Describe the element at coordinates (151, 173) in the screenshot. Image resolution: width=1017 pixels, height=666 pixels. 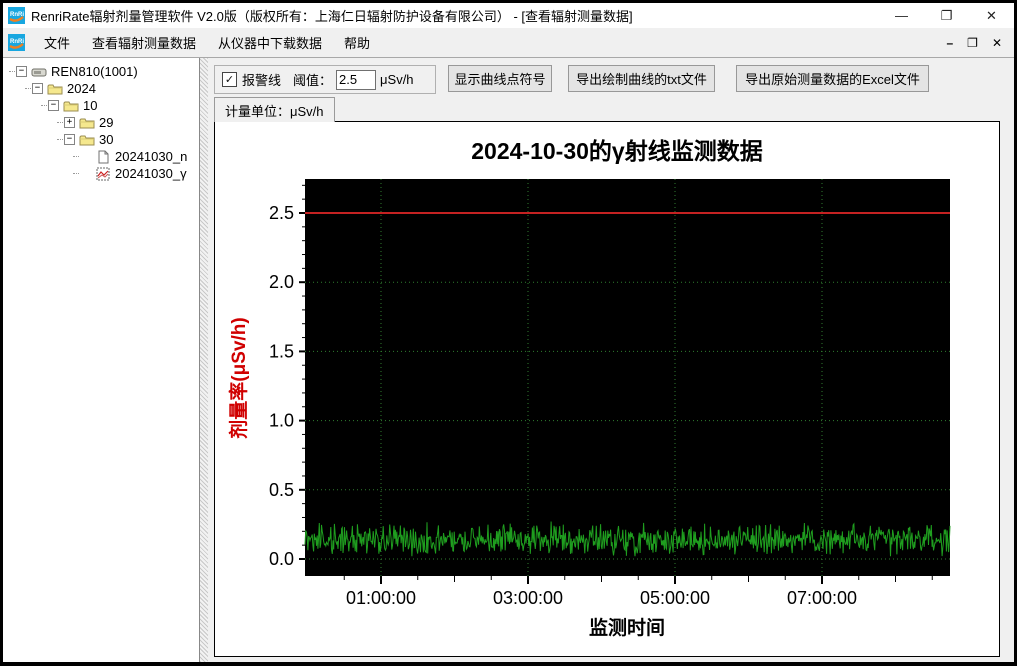
I see `tree-item-label: 20241030_γ` at that location.